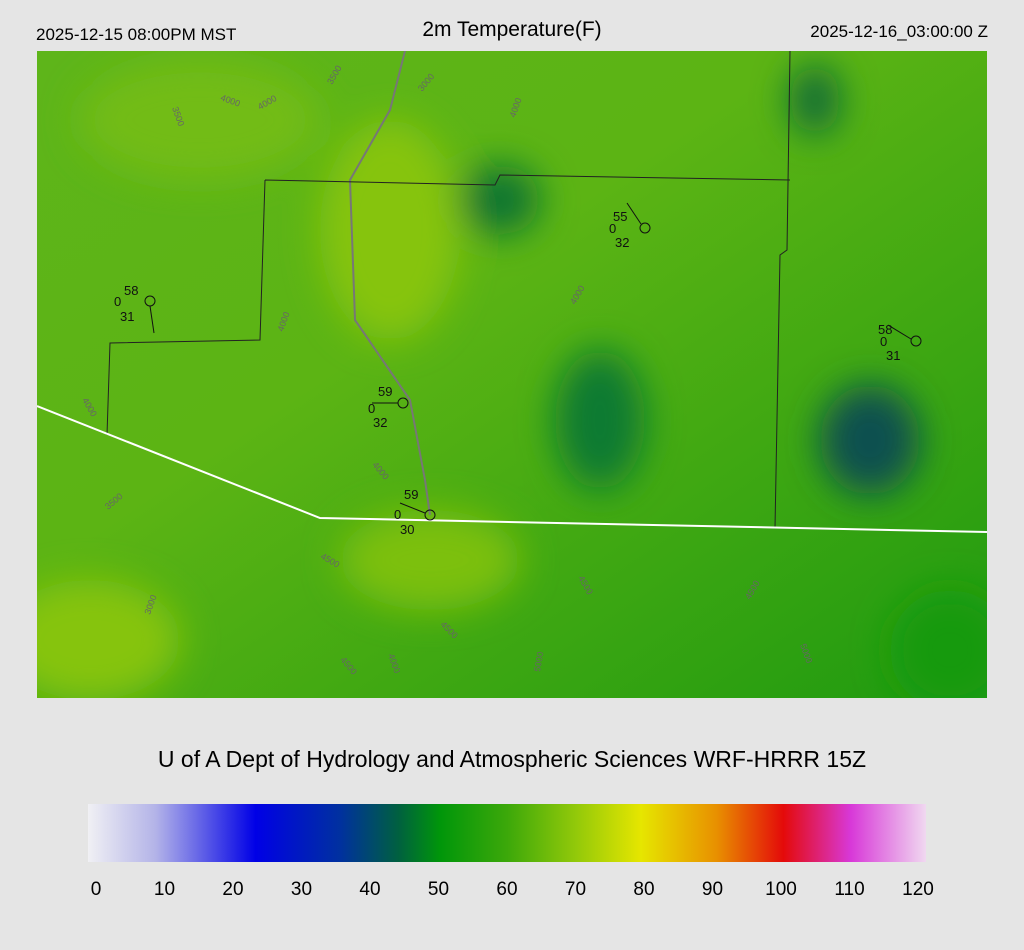 The width and height of the screenshot is (1024, 950). Describe the element at coordinates (301, 889) in the screenshot. I see `colorbar-tick-label: 30` at that location.